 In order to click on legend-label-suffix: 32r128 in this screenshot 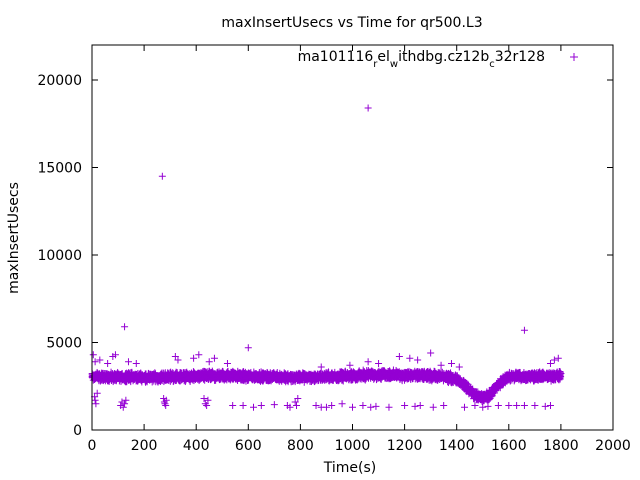, I will do `click(520, 57)`.